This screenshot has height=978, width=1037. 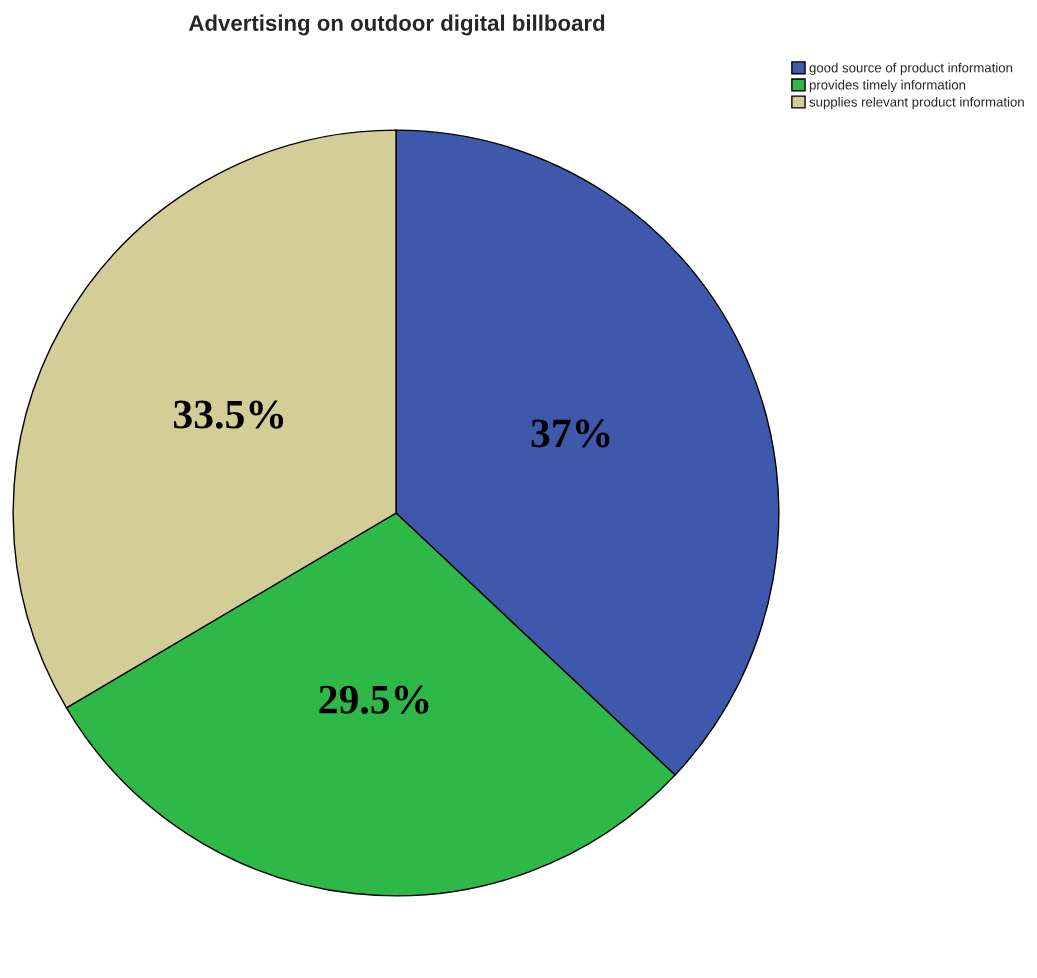 I want to click on chart-title: Advertising on outdoor digital billboard, so click(x=396, y=25).